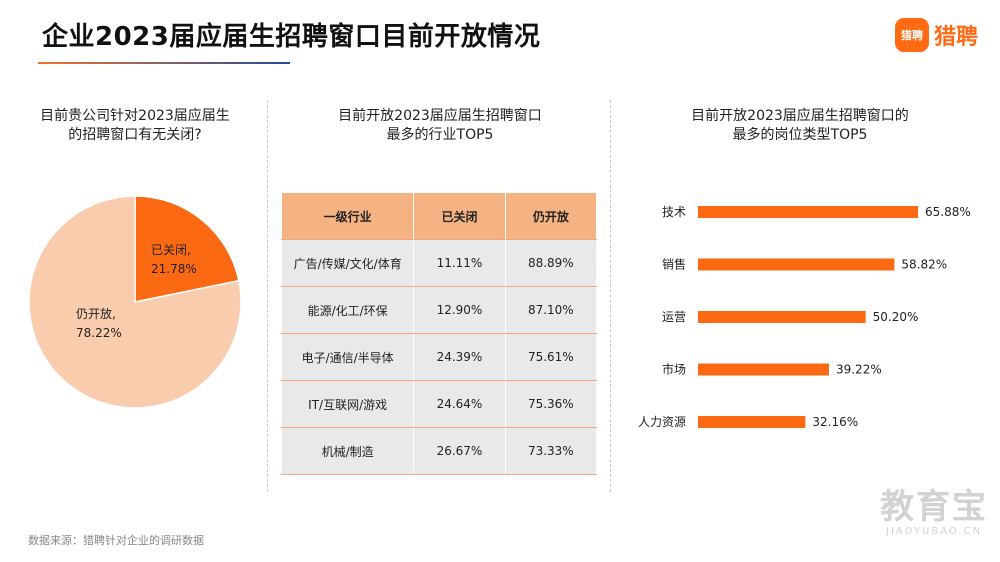  I want to click on bar-title-line2: 最多的岗位类型TOP5, so click(800, 135).